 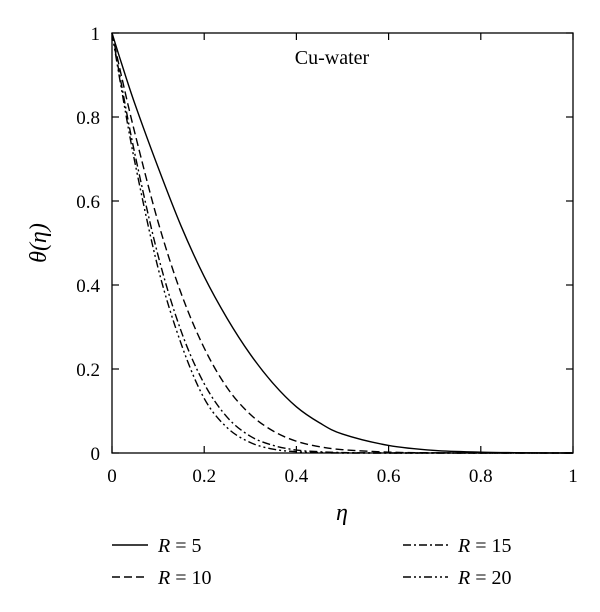 What do you see at coordinates (573, 476) in the screenshot?
I see `x-tick-label: 1` at bounding box center [573, 476].